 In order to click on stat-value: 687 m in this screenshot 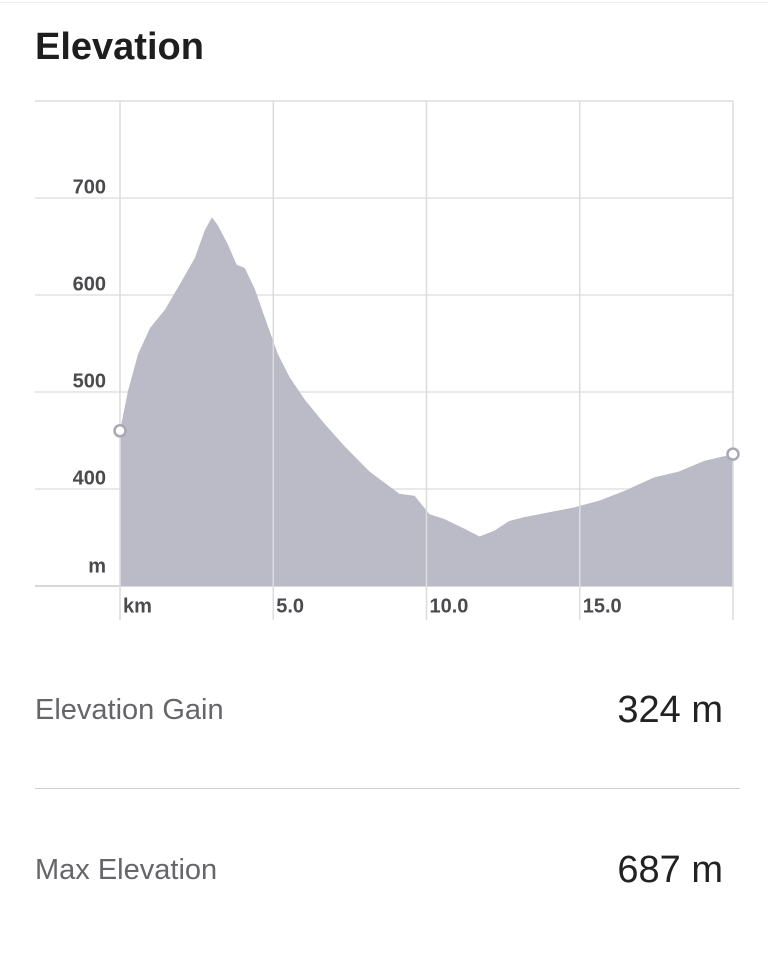, I will do `click(670, 869)`.